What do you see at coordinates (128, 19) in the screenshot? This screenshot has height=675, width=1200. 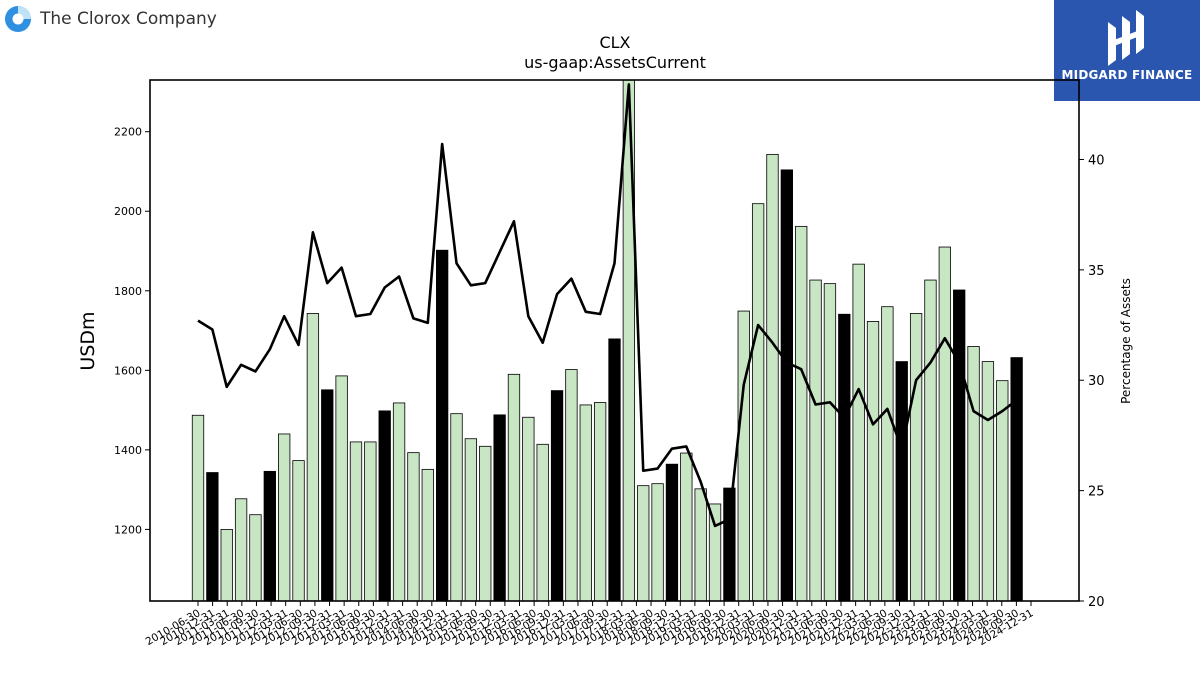 I see `company-name: The Clorox Company` at bounding box center [128, 19].